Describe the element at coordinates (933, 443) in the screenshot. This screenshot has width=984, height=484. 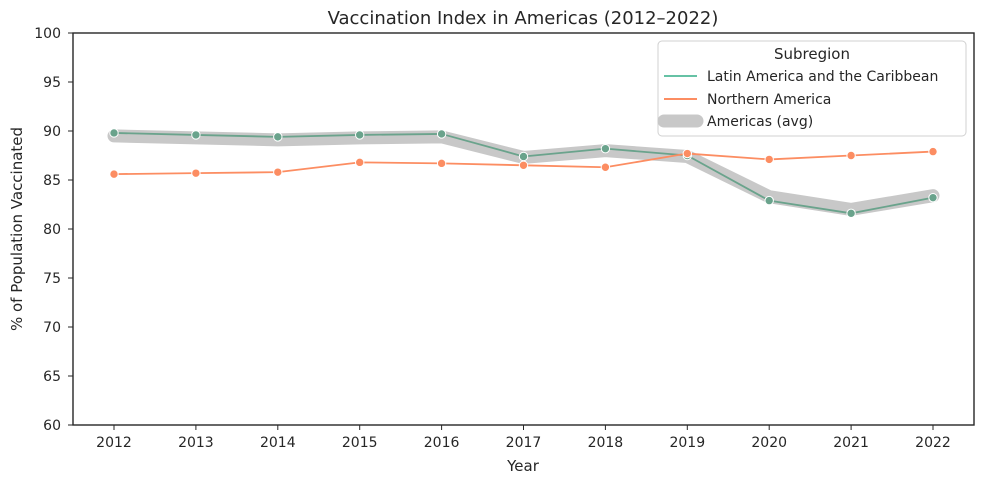
I see `x-tick-label: 2022` at that location.